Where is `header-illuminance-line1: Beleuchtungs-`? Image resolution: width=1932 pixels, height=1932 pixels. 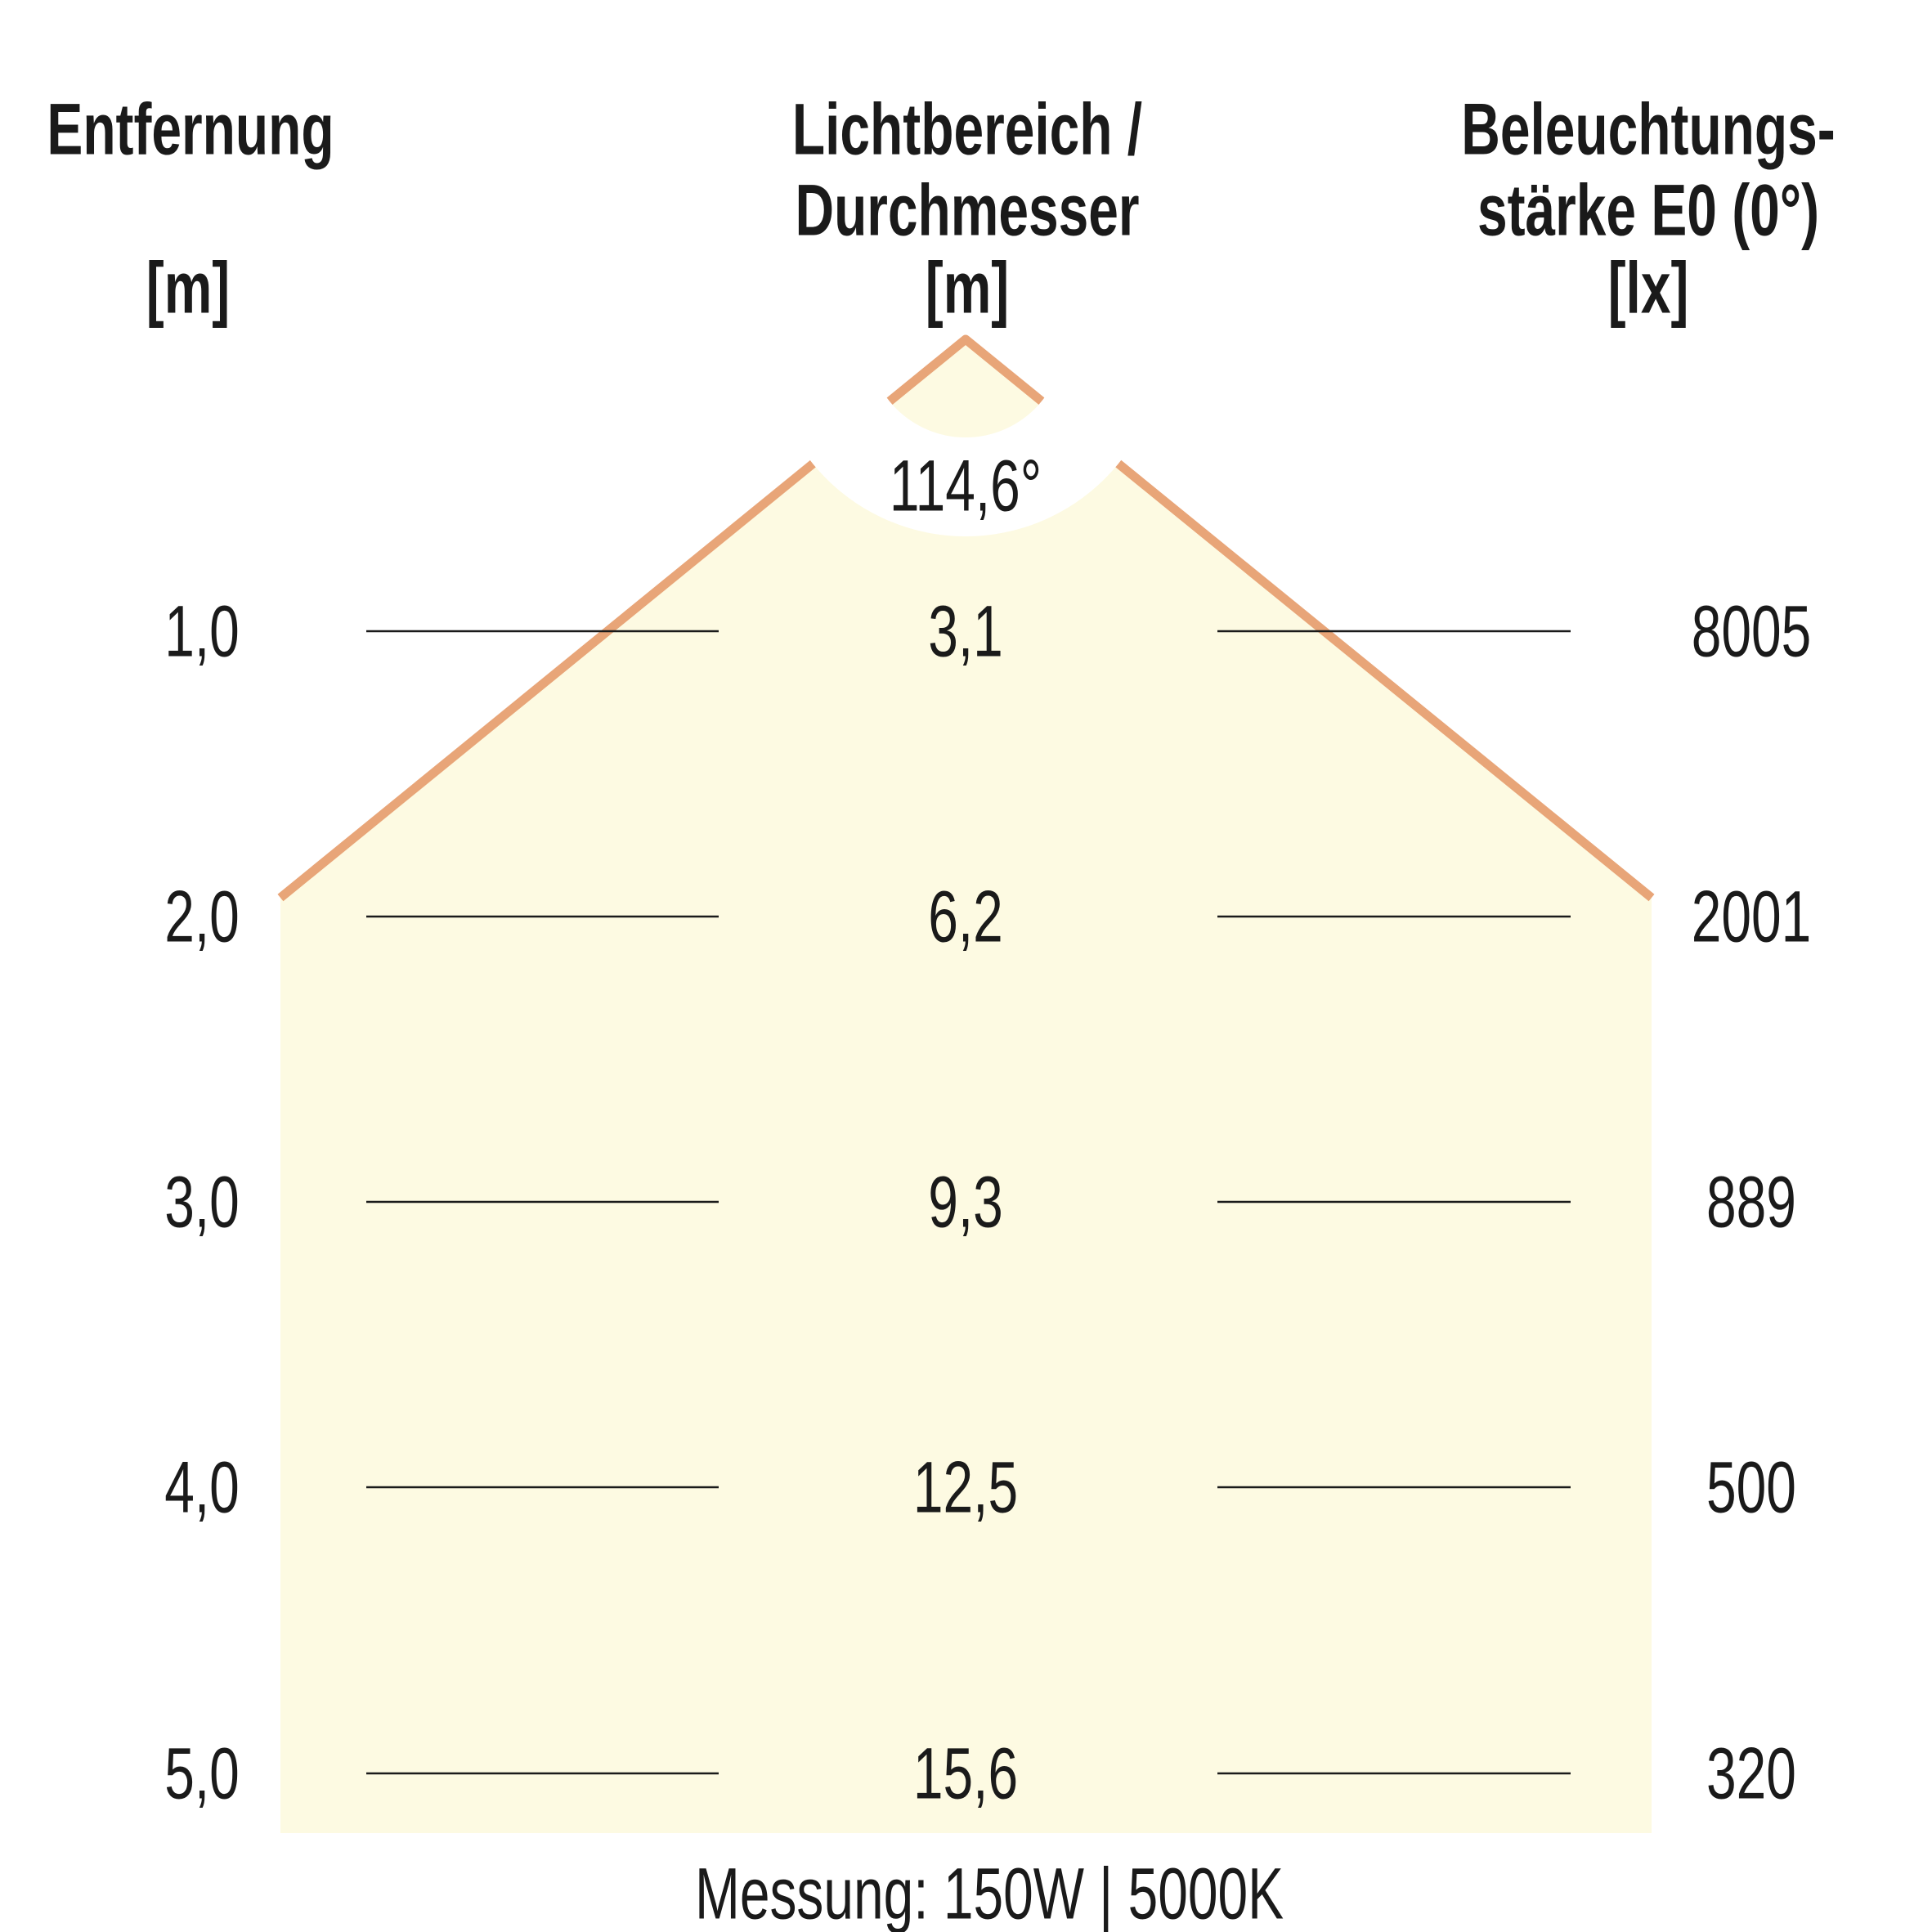 header-illuminance-line1: Beleuchtungs- is located at coordinates (1648, 128).